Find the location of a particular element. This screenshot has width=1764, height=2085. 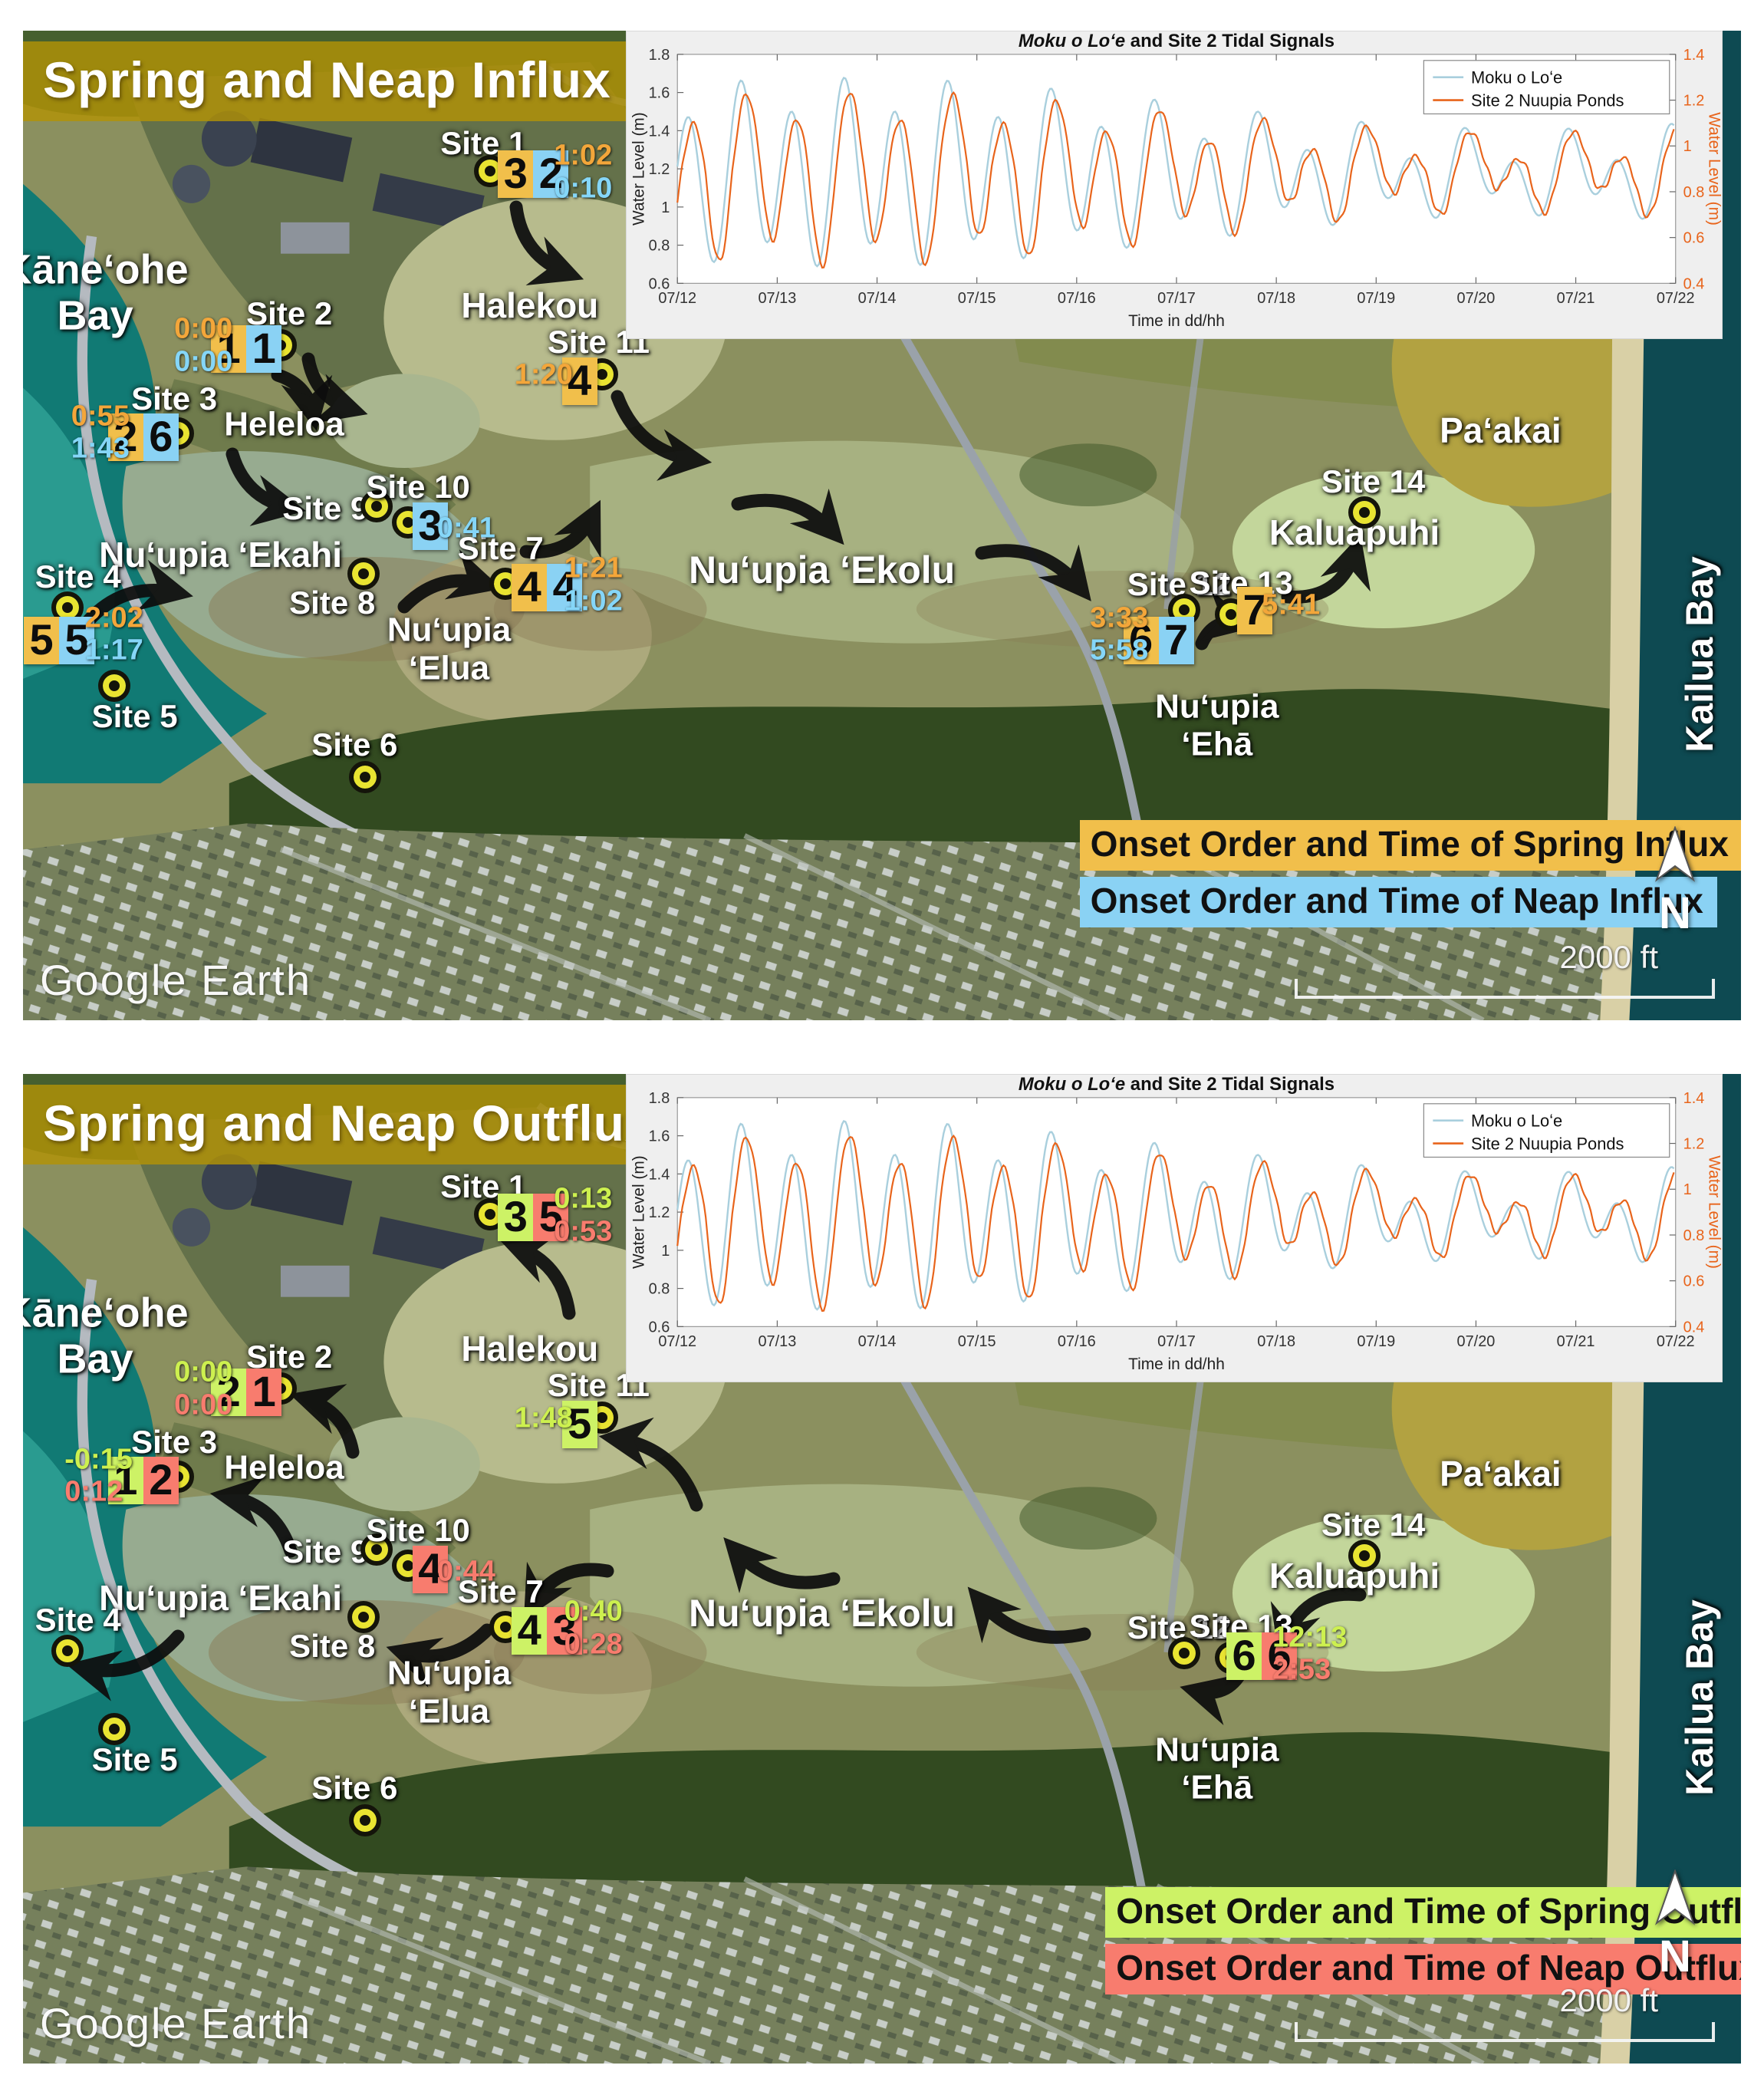

svg-text: 1.8 is located at coordinates (659, 1099).